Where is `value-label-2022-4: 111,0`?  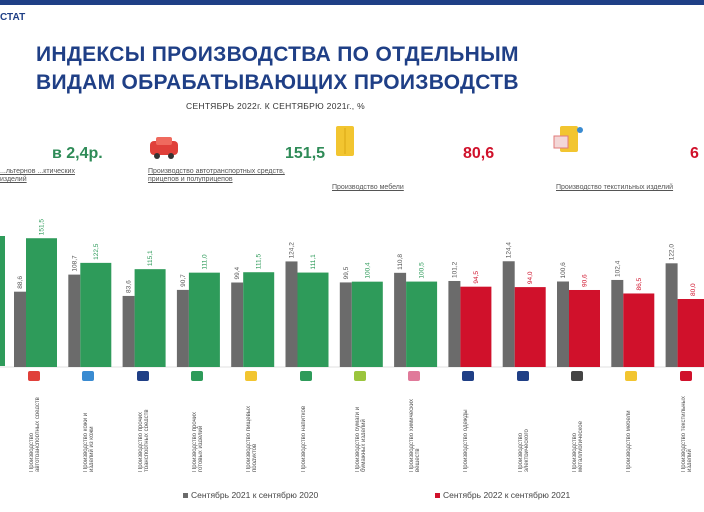
value-label-2022-4: 111,0 is located at coordinates (204, 262).